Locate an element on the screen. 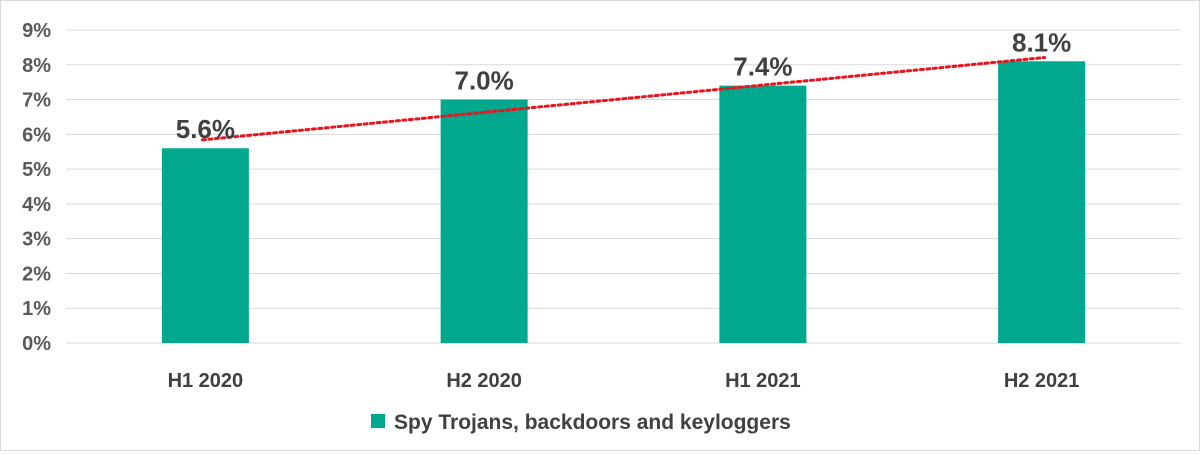 Image resolution: width=1200 pixels, height=455 pixels. y-tick-label: 6% is located at coordinates (36, 135).